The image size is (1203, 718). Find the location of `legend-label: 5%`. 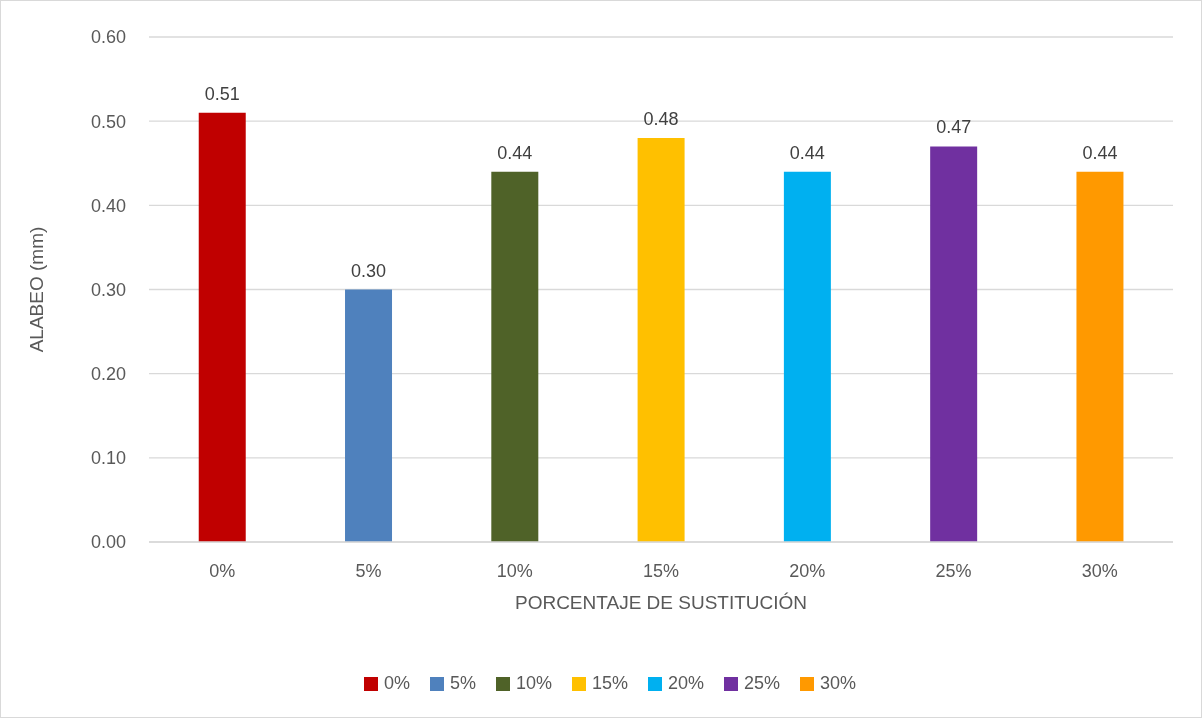

legend-label: 5% is located at coordinates (462, 683).